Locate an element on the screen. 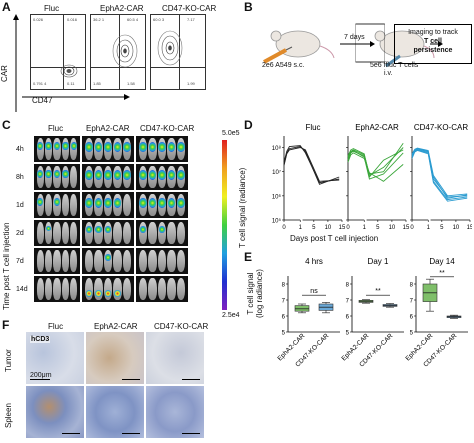 This screenshot has height=443, width=474. quad-tl: 36.2 1 is located at coordinates (99, 19).